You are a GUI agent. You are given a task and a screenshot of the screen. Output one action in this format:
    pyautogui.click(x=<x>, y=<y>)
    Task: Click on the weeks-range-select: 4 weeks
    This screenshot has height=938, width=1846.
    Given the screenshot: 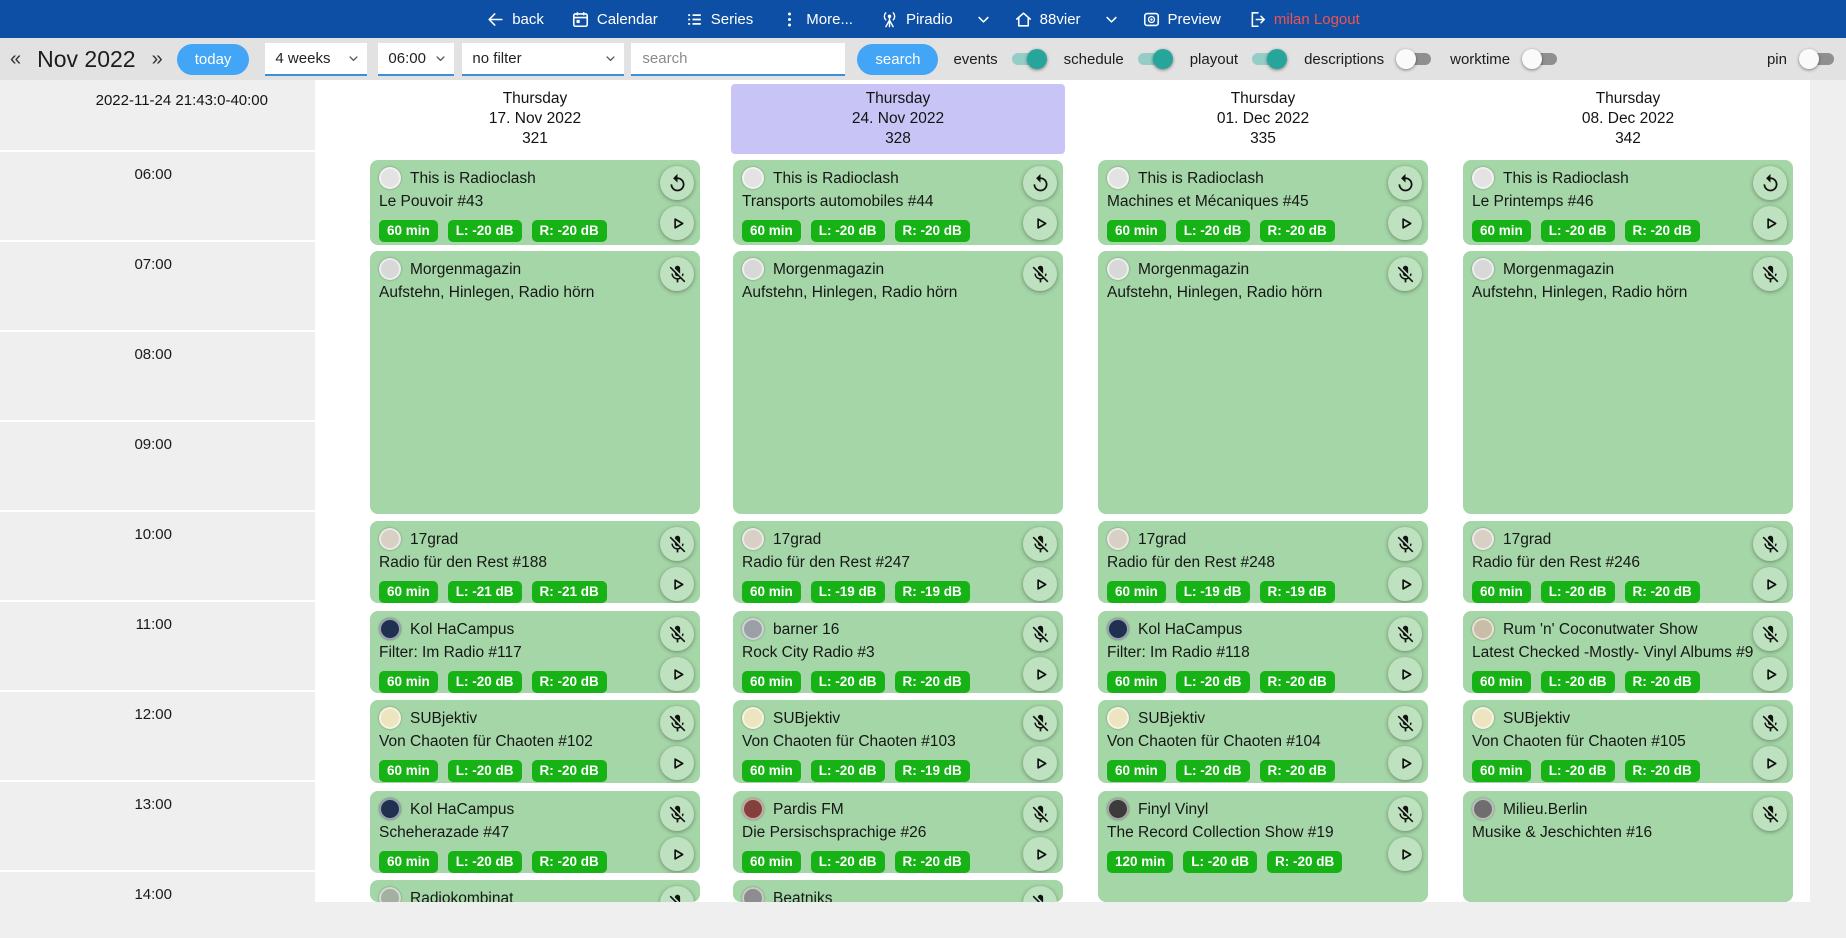 What is the action you would take?
    pyautogui.click(x=316, y=59)
    